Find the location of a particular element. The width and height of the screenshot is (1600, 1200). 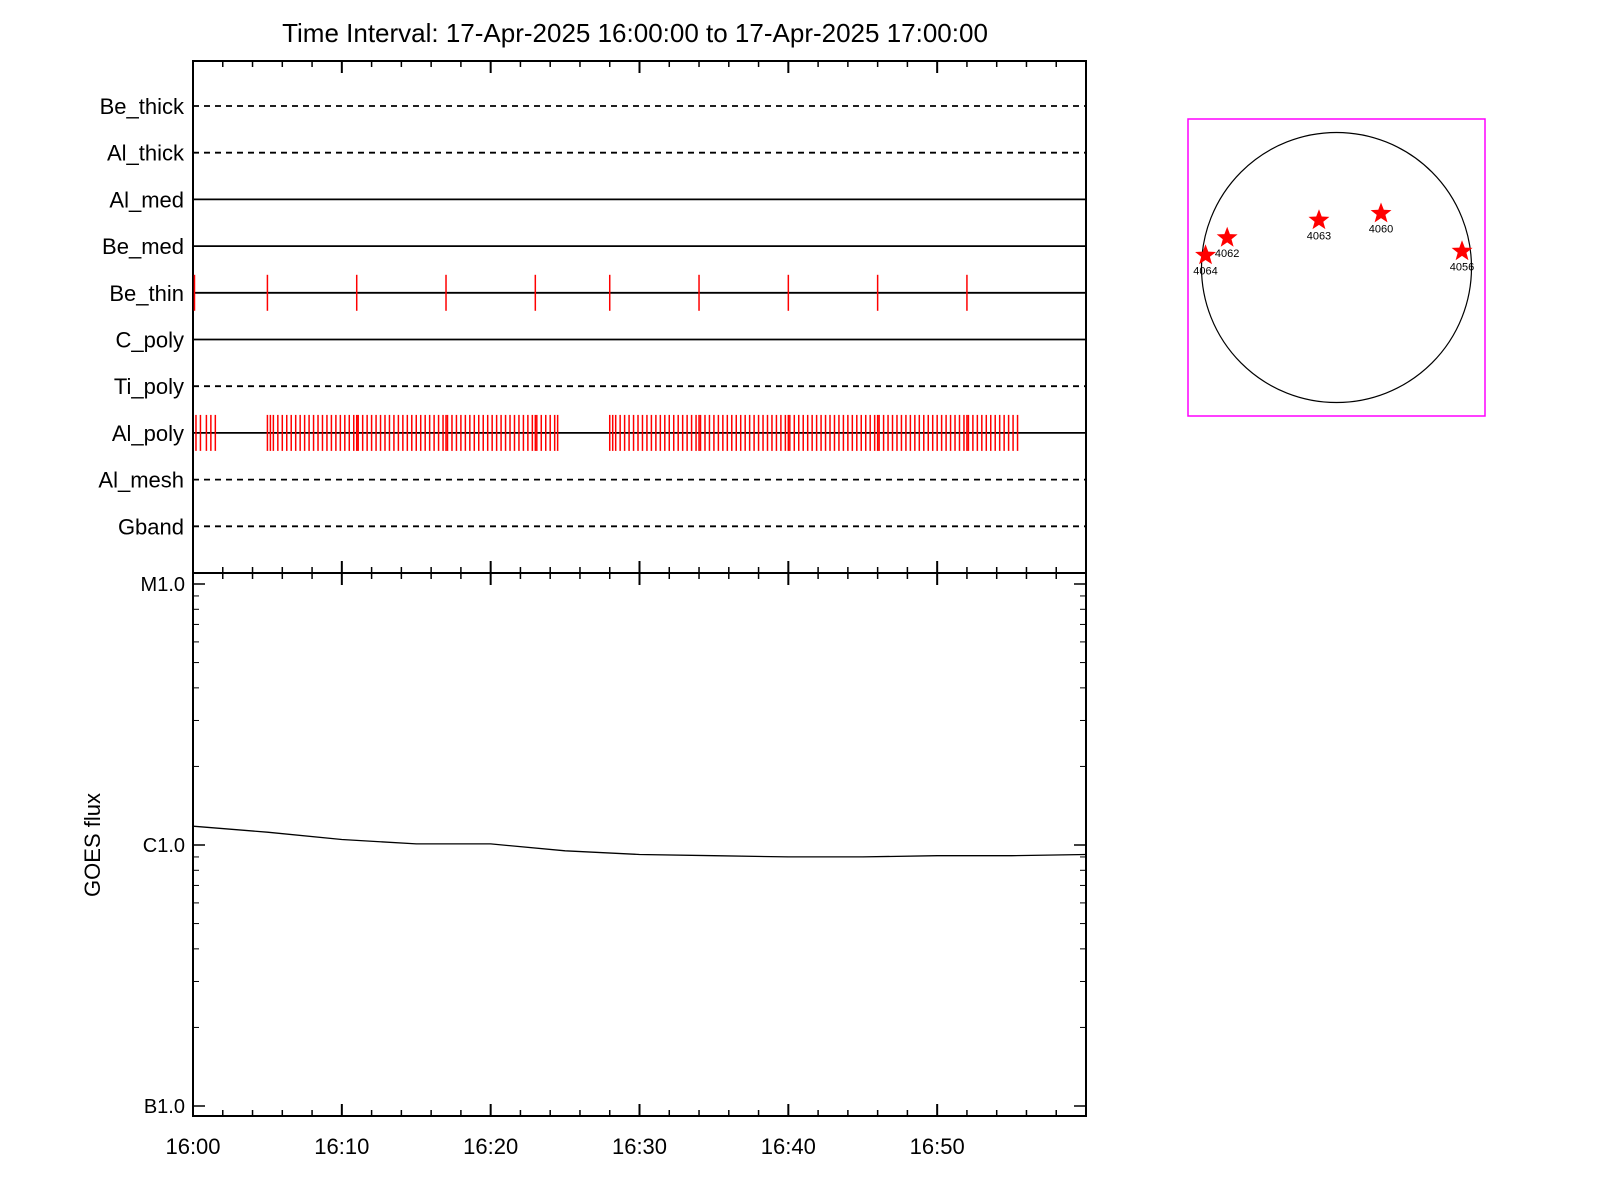

active-region-4064: 4064 is located at coordinates (1205, 260).